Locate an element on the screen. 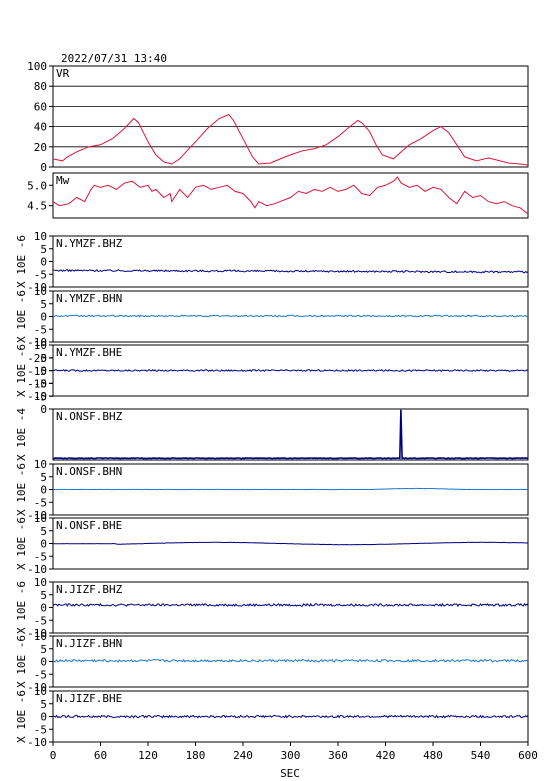 This screenshot has height=781, width=554. series-line-jizf-bhn is located at coordinates (290, 660).